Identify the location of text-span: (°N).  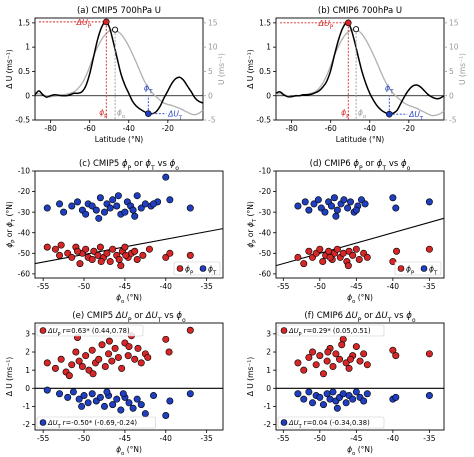
(9, 210).